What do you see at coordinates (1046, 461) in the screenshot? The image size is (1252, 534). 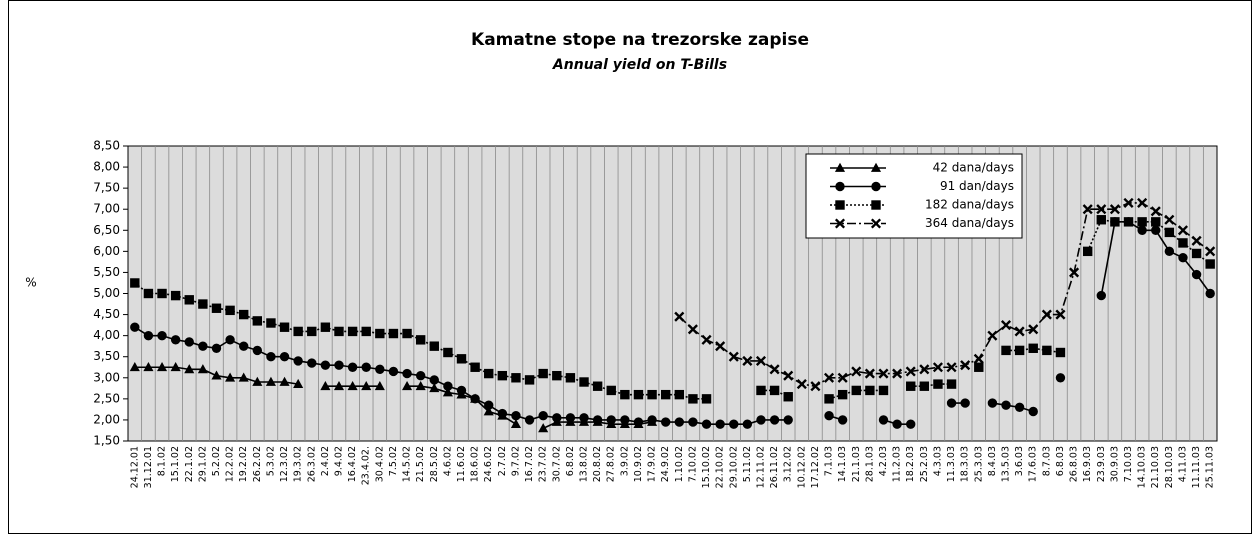 I see `x-tick-label: 8.7.03` at bounding box center [1046, 461].